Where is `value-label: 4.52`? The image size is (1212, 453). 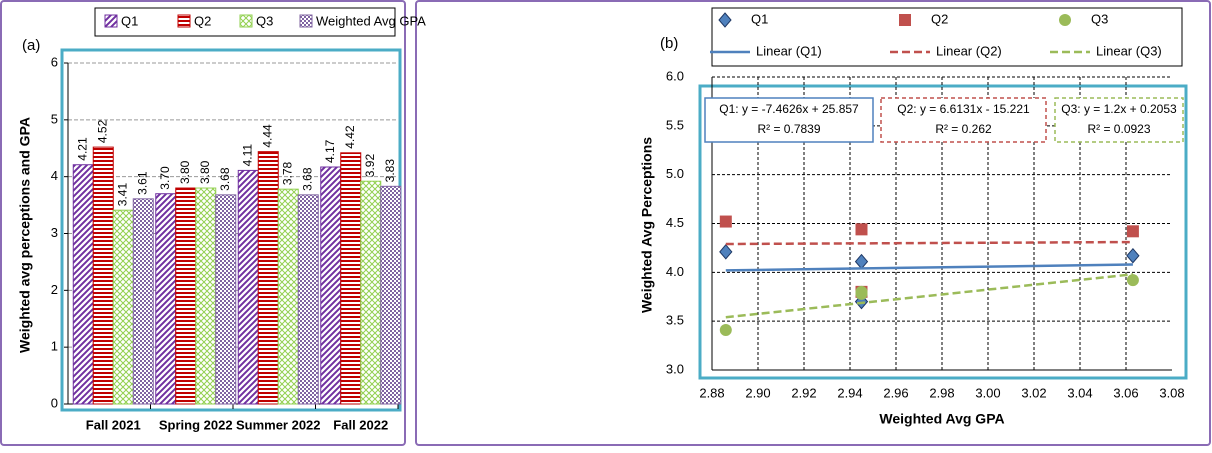
value-label: 4.52 is located at coordinates (102, 131).